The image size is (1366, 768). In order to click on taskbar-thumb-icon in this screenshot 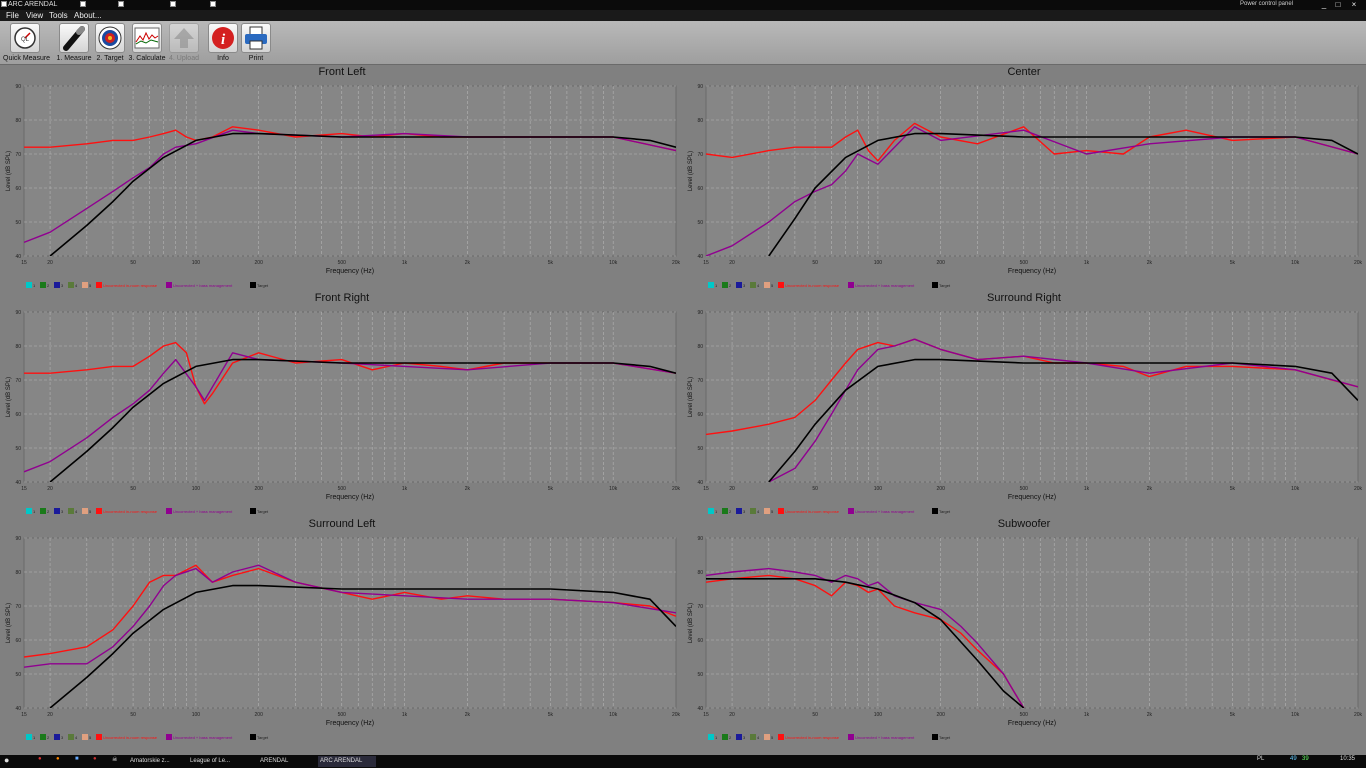, I will do `click(213, 4)`.